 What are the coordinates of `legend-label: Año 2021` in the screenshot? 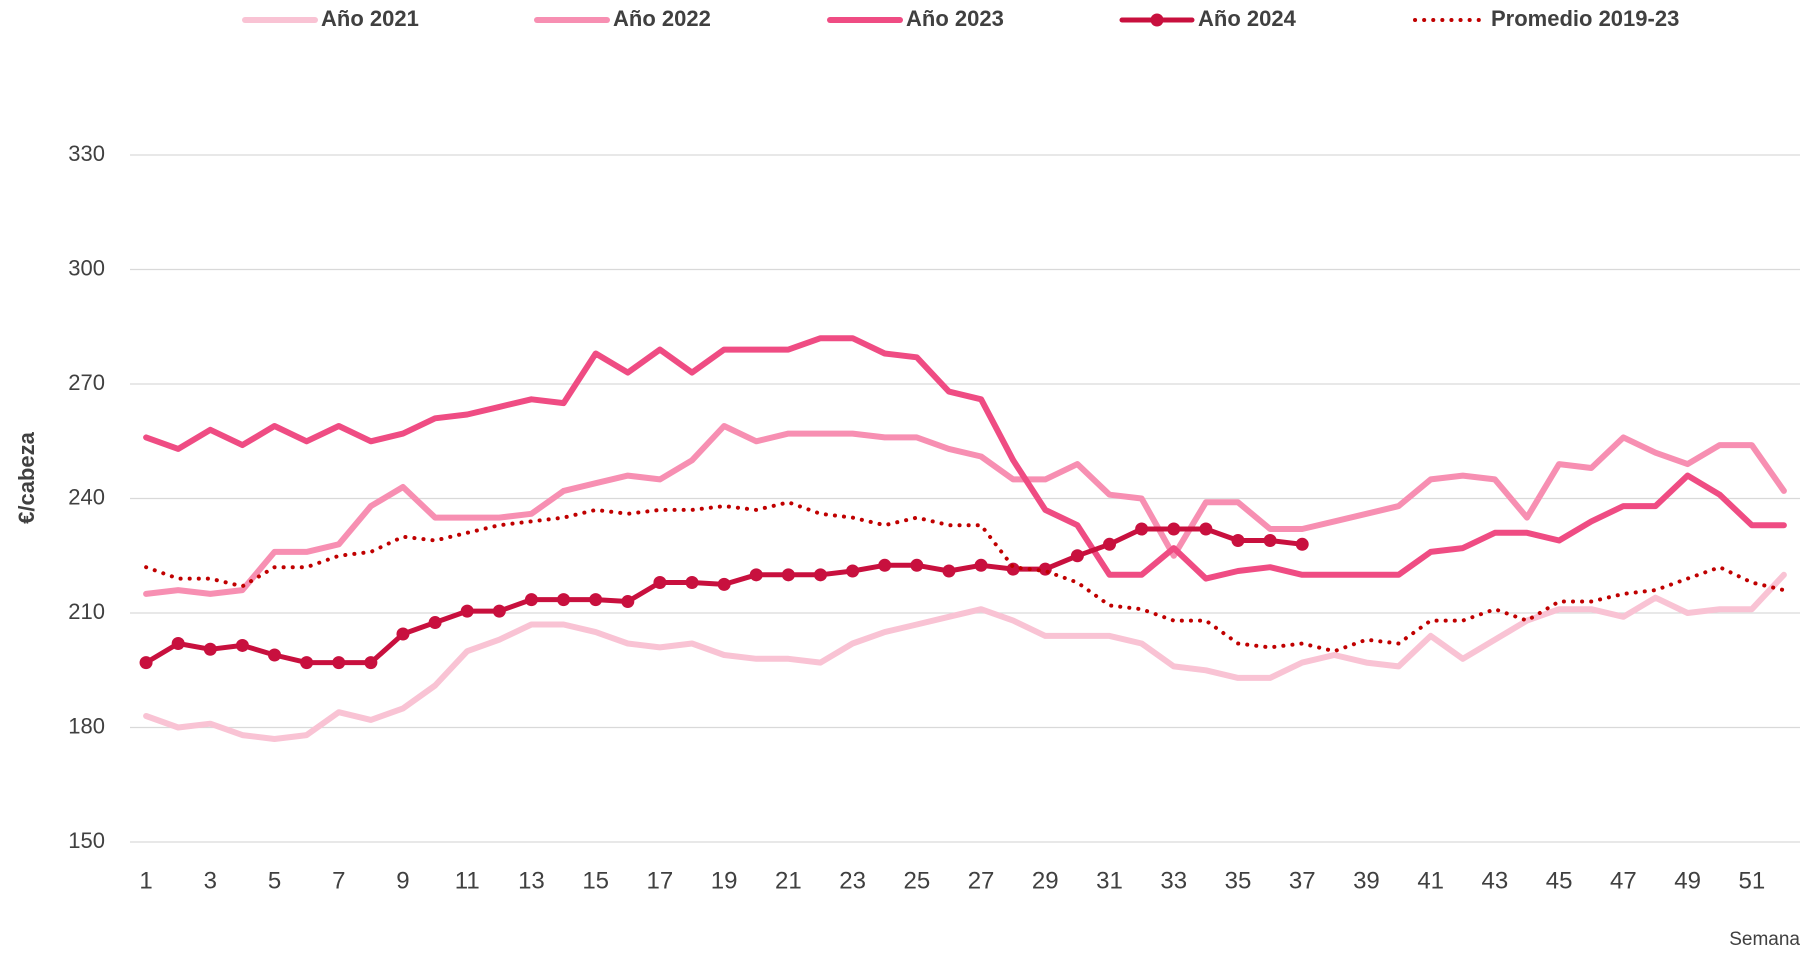 It's located at (370, 18).